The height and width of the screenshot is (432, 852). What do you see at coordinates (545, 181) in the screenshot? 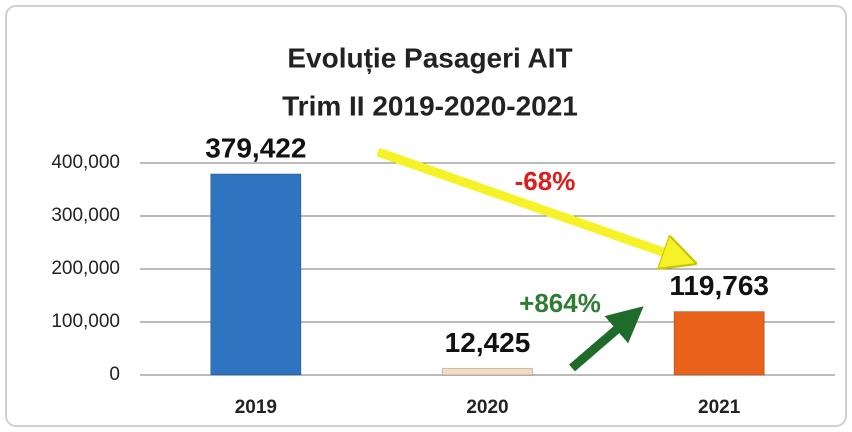
I see `annotation: -68%` at bounding box center [545, 181].